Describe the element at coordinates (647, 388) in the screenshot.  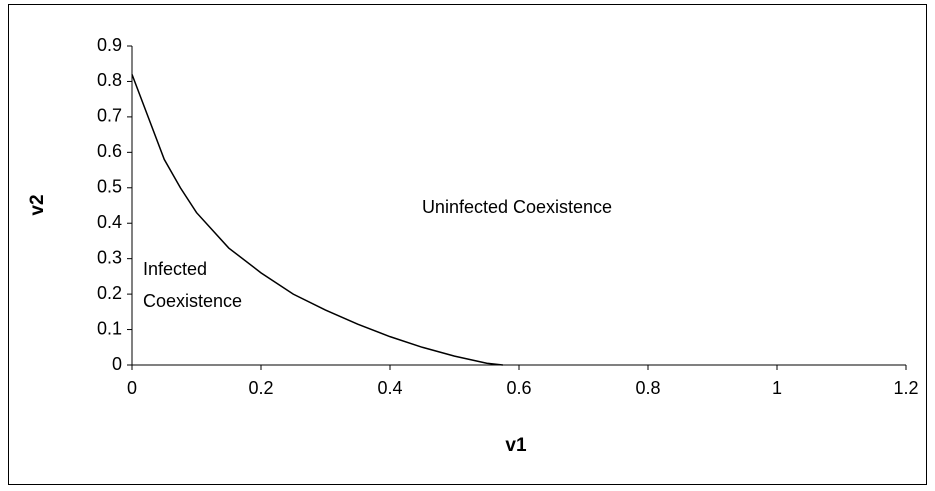
I see `x-tick-label: 0.8` at that location.